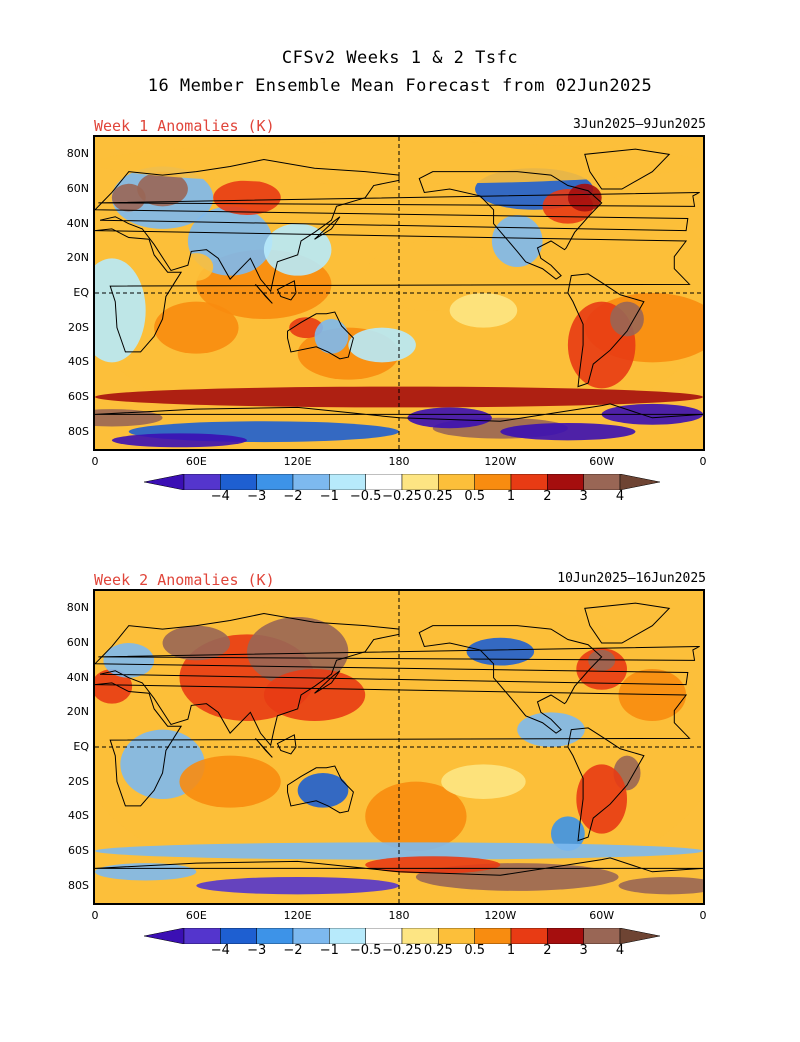 The width and height of the screenshot is (800, 1042). What do you see at coordinates (438, 496) in the screenshot?
I see `colorbar-tick-label: 0.25` at bounding box center [438, 496].